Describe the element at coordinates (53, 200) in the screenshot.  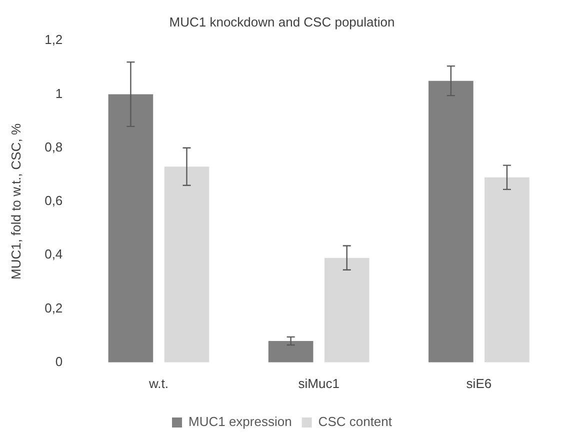
I see `y-tick-label: 0,6` at that location.